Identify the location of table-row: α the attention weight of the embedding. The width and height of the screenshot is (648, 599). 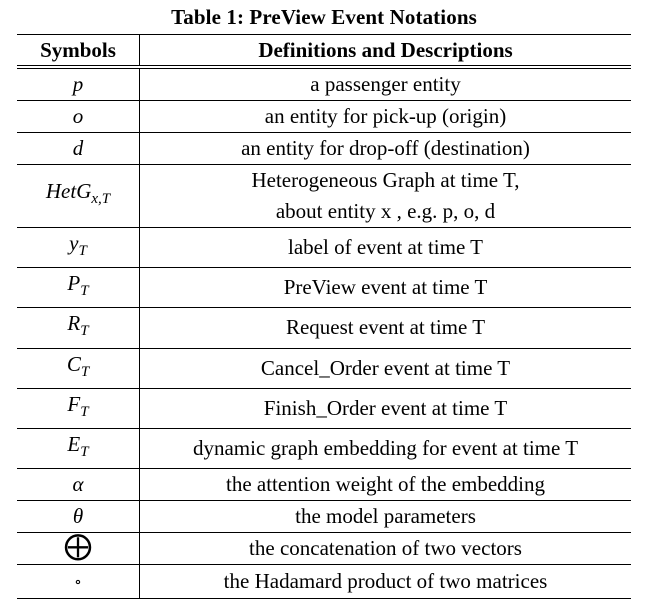
(324, 485).